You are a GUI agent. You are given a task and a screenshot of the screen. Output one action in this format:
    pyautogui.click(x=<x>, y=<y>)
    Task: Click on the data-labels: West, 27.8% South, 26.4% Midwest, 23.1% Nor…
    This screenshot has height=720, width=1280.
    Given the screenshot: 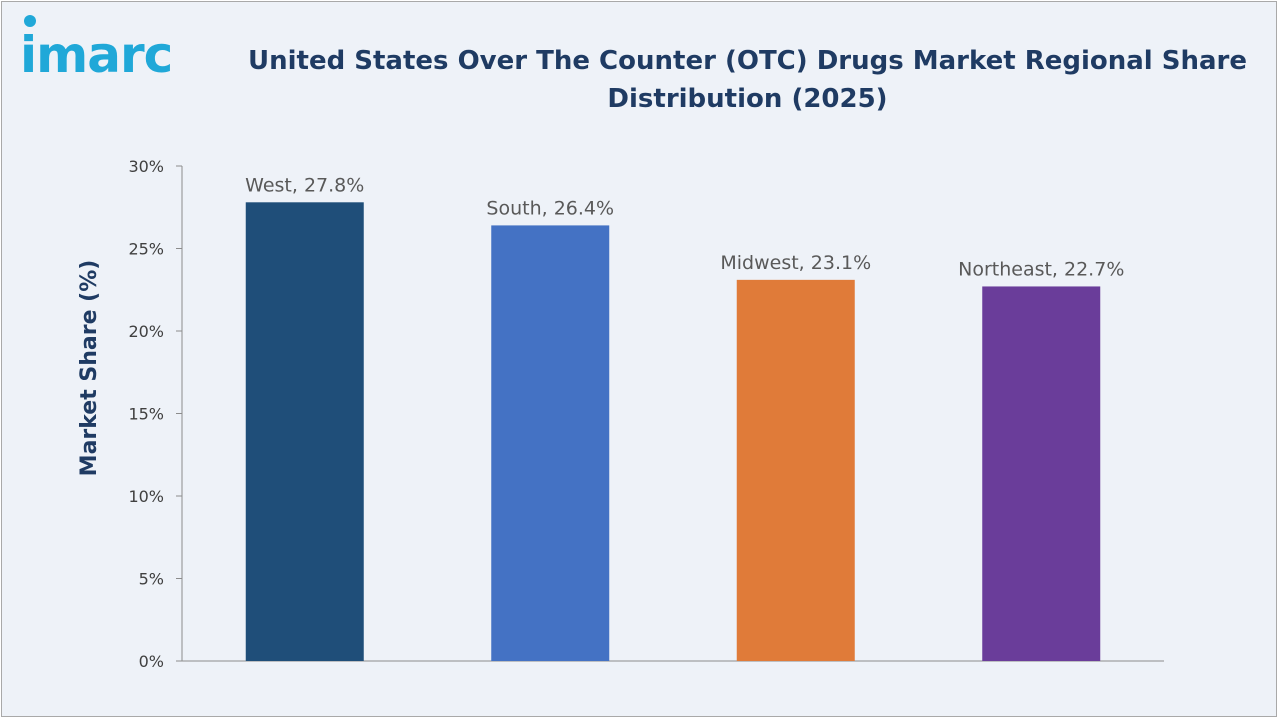 What is the action you would take?
    pyautogui.click(x=684, y=227)
    